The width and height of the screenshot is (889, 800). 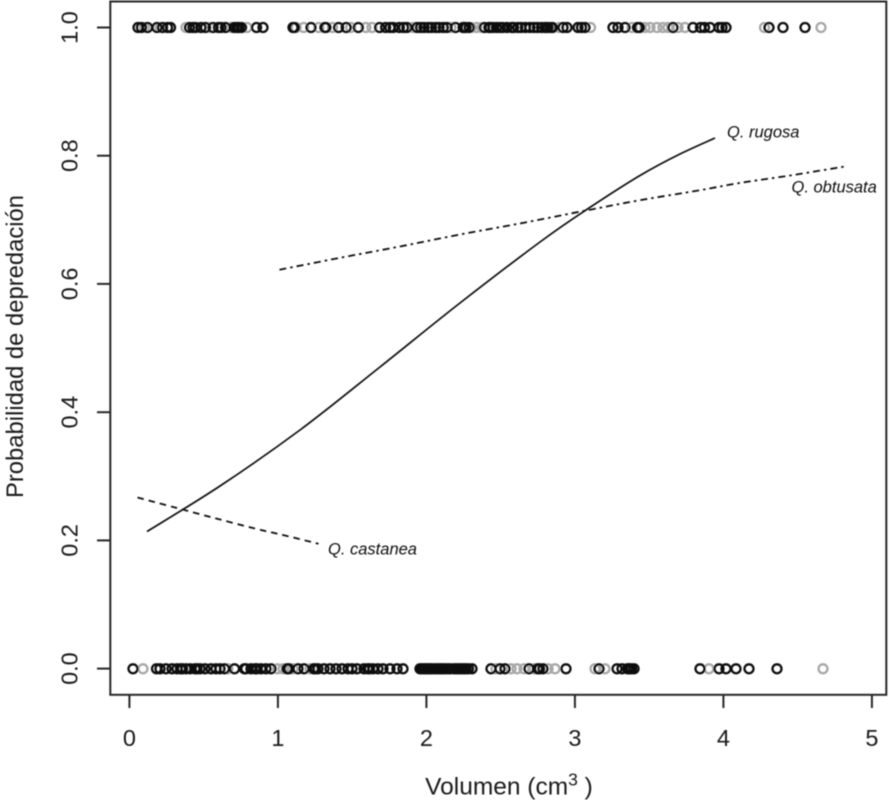 What do you see at coordinates (509, 785) in the screenshot?
I see `svg-text: Volumen (cm3 )` at bounding box center [509, 785].